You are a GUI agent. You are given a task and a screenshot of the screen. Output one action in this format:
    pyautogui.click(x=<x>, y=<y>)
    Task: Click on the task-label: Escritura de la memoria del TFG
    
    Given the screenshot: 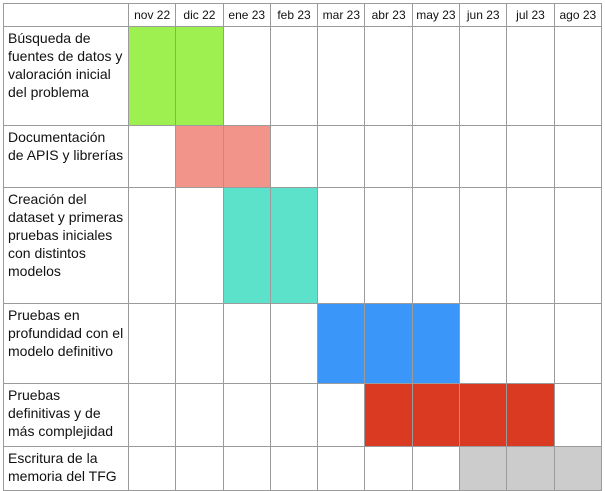 What is the action you would take?
    pyautogui.click(x=66, y=468)
    